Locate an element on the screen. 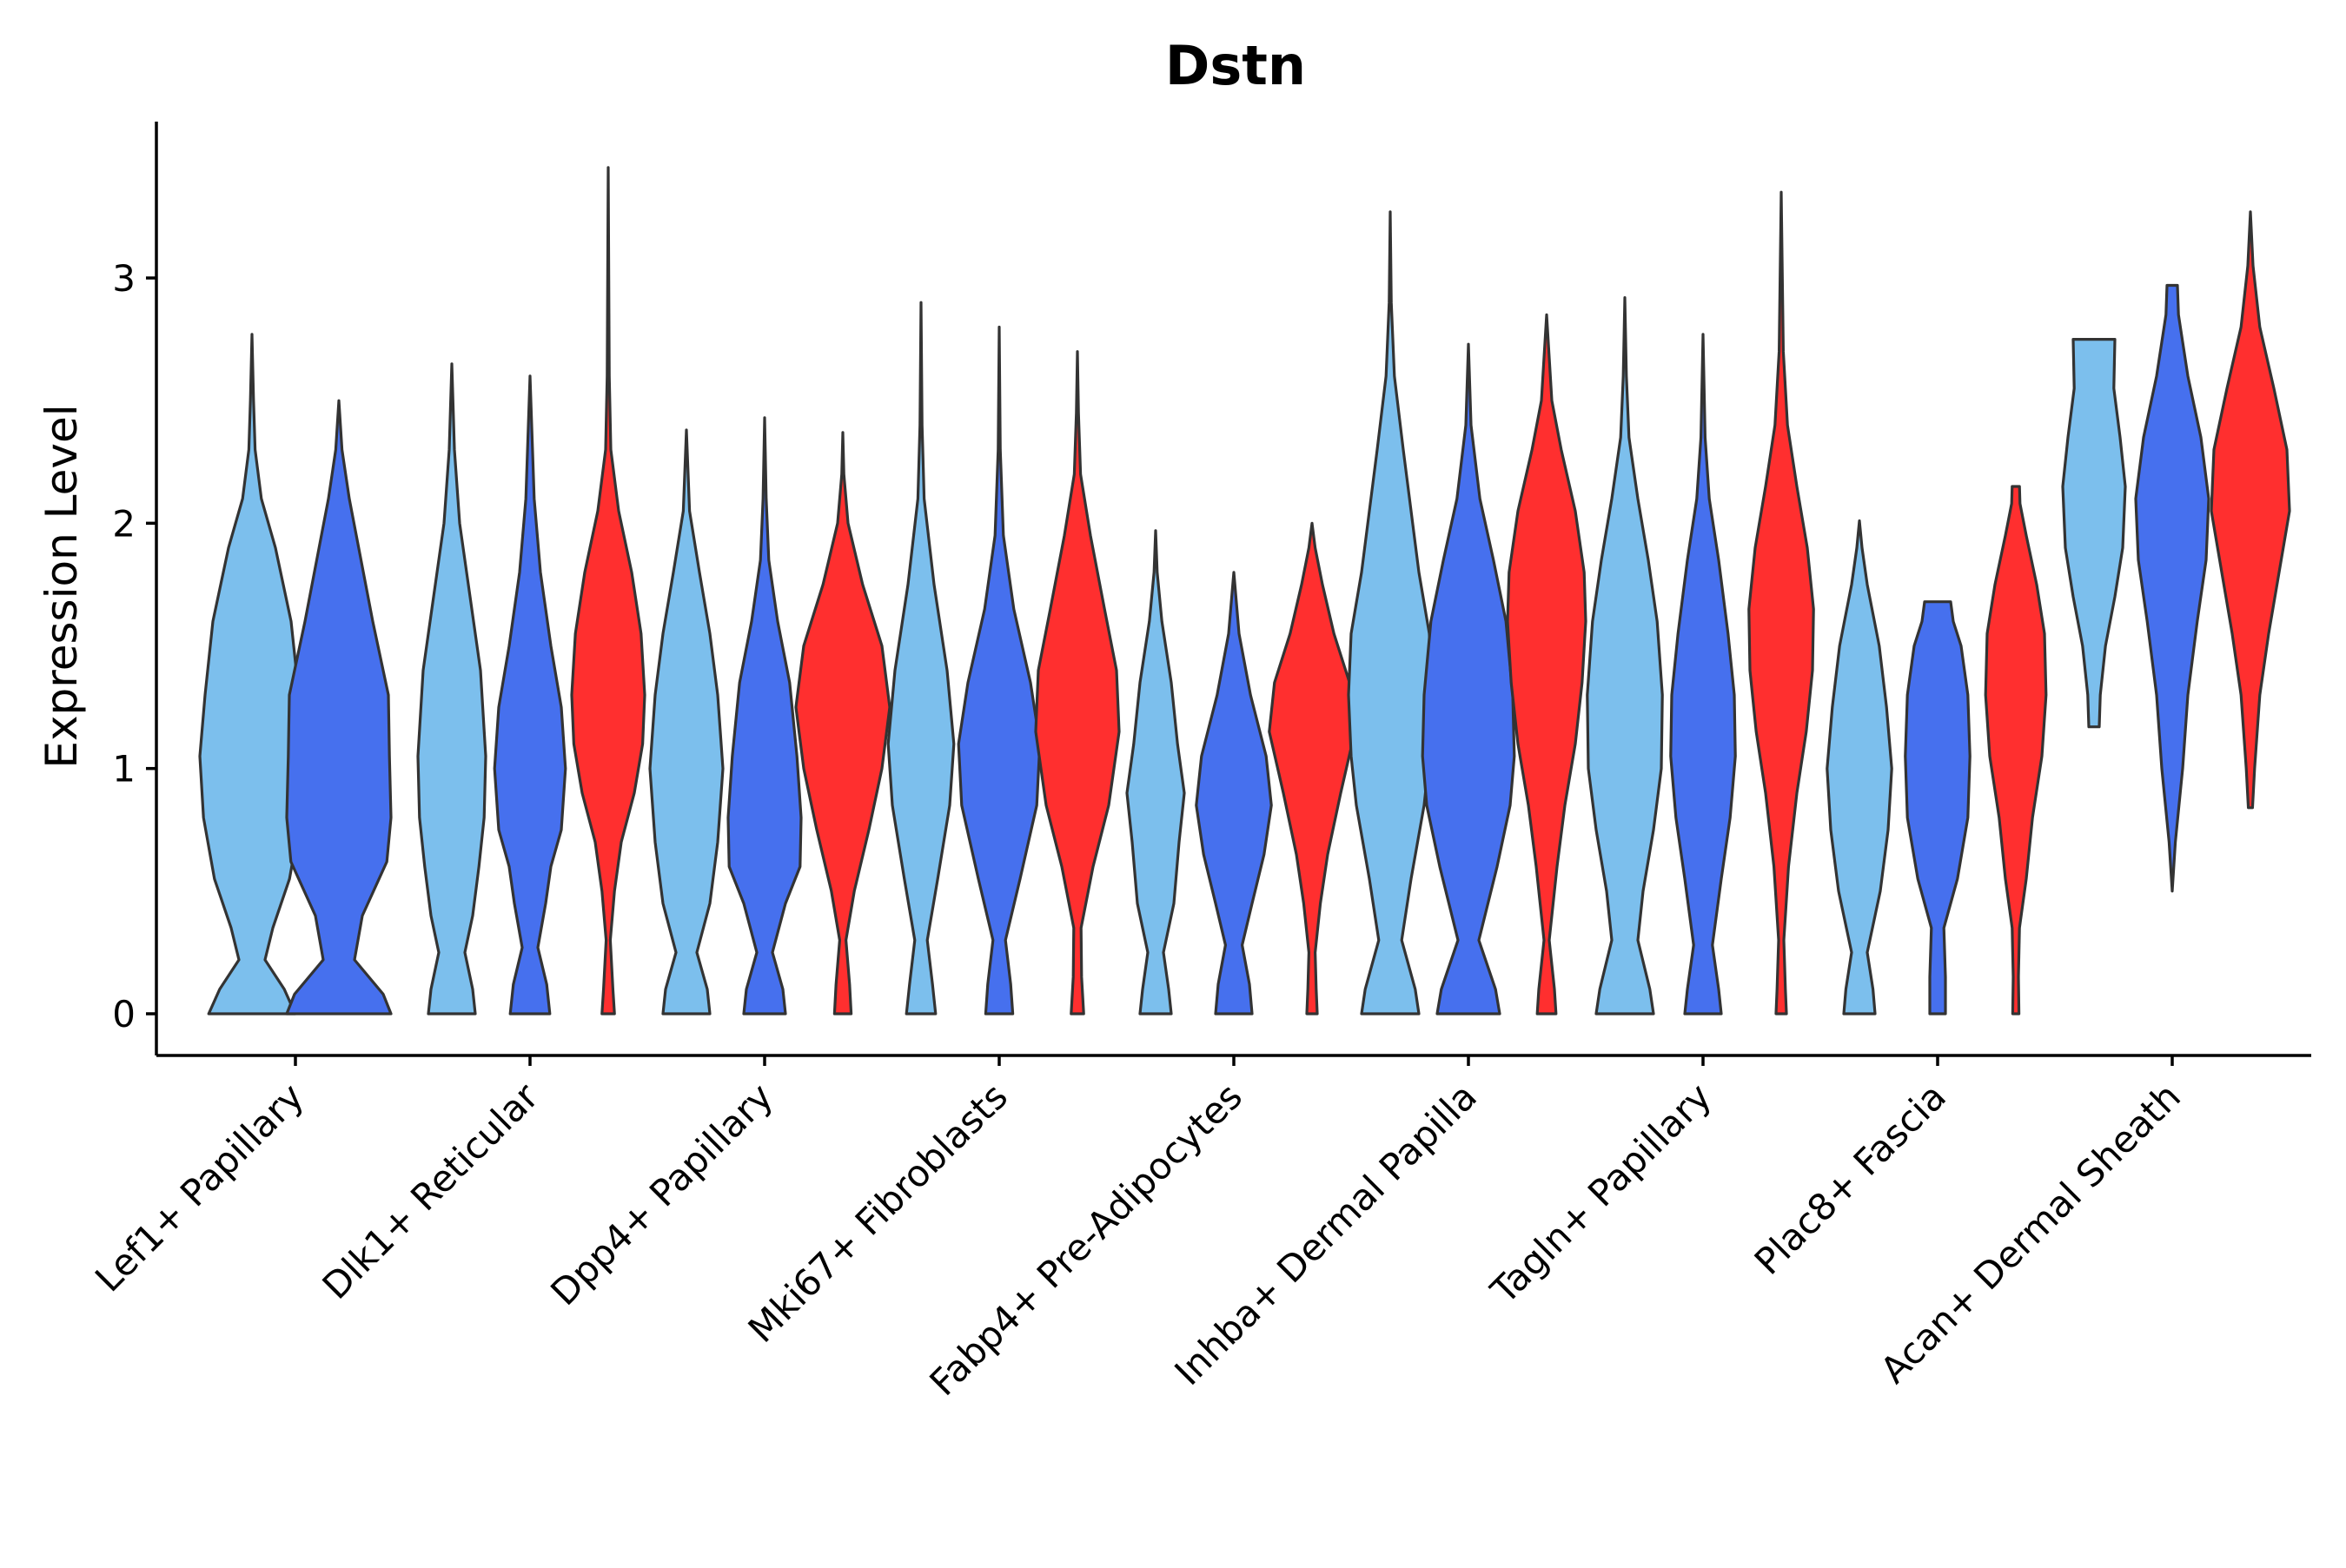  violin-inhba-dermal-papilla-group2 is located at coordinates (1468, 679).